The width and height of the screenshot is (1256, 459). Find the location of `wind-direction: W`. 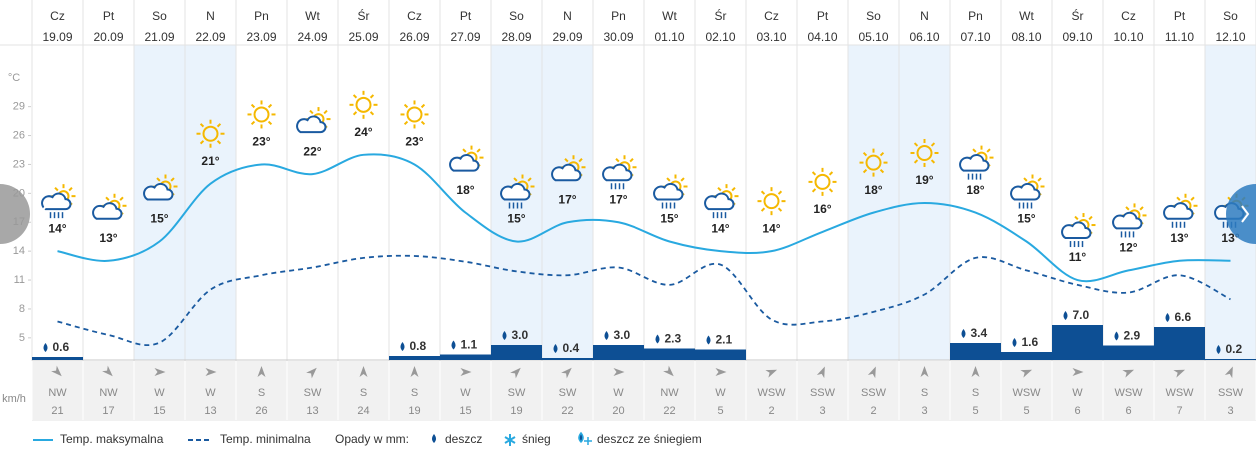

wind-direction: W is located at coordinates (465, 393).